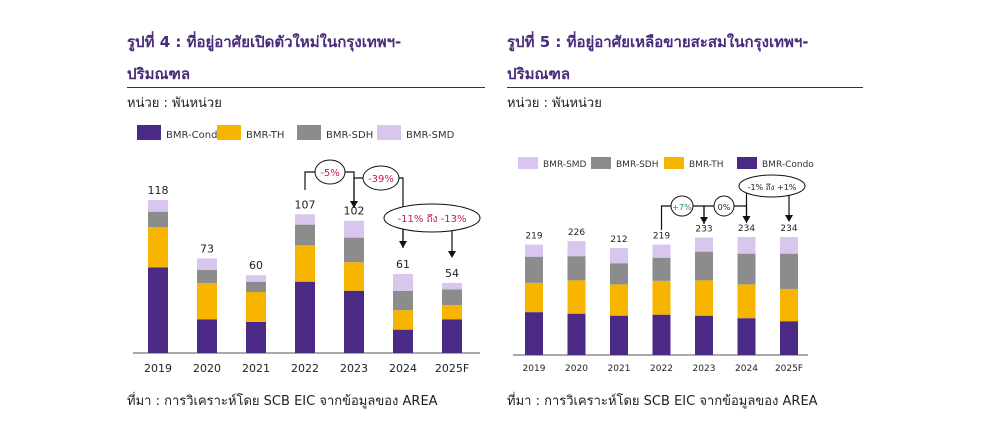  What do you see at coordinates (452, 273) in the screenshot?
I see `total-label-2025F: 54` at bounding box center [452, 273].